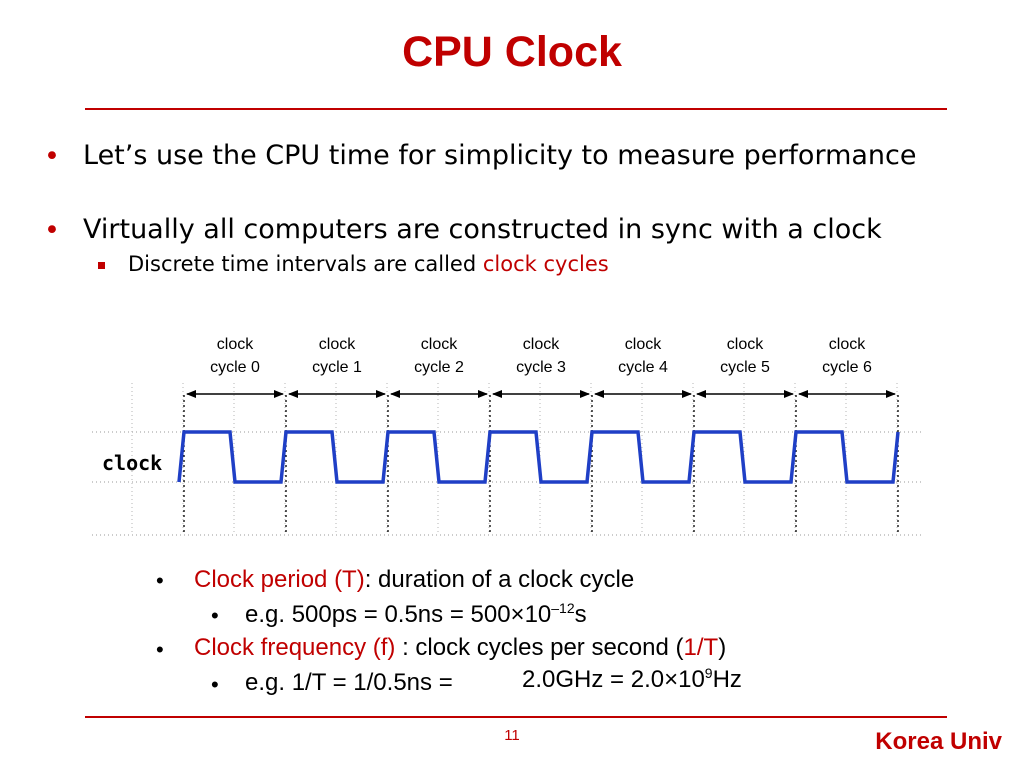 This screenshot has height=768, width=1024. What do you see at coordinates (101, 265) in the screenshot?
I see `square-bullet-icon` at bounding box center [101, 265].